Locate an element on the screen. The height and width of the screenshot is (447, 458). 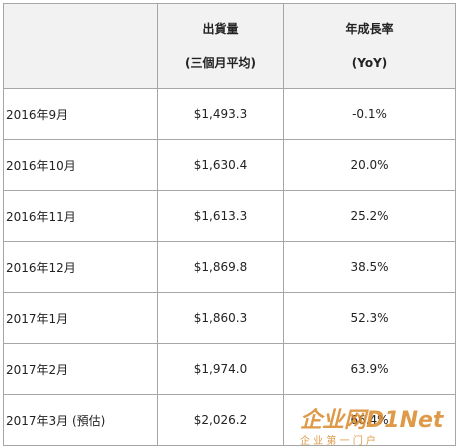
table-row: 2016年12月 $1,869.8 38.5% is located at coordinates (229, 267).